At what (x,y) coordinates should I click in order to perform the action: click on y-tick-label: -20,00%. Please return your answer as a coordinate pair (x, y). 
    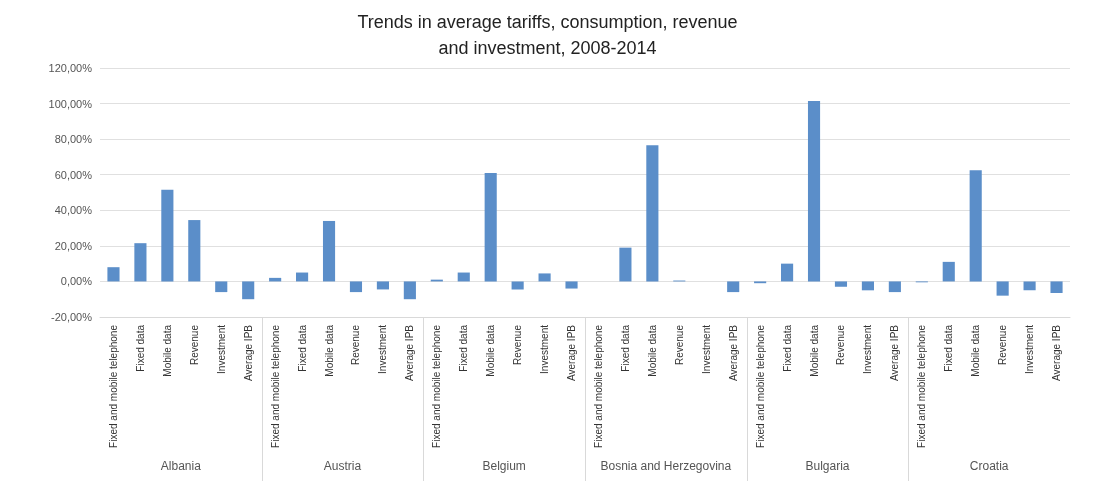
    Looking at the image, I should click on (72, 317).